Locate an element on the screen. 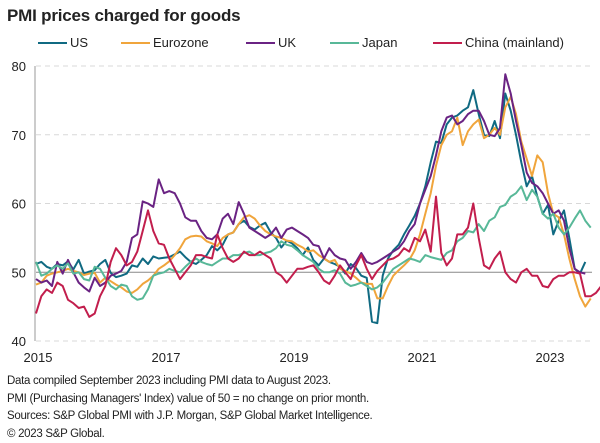 The width and height of the screenshot is (600, 443). y-tick-label: 70 is located at coordinates (19, 135).